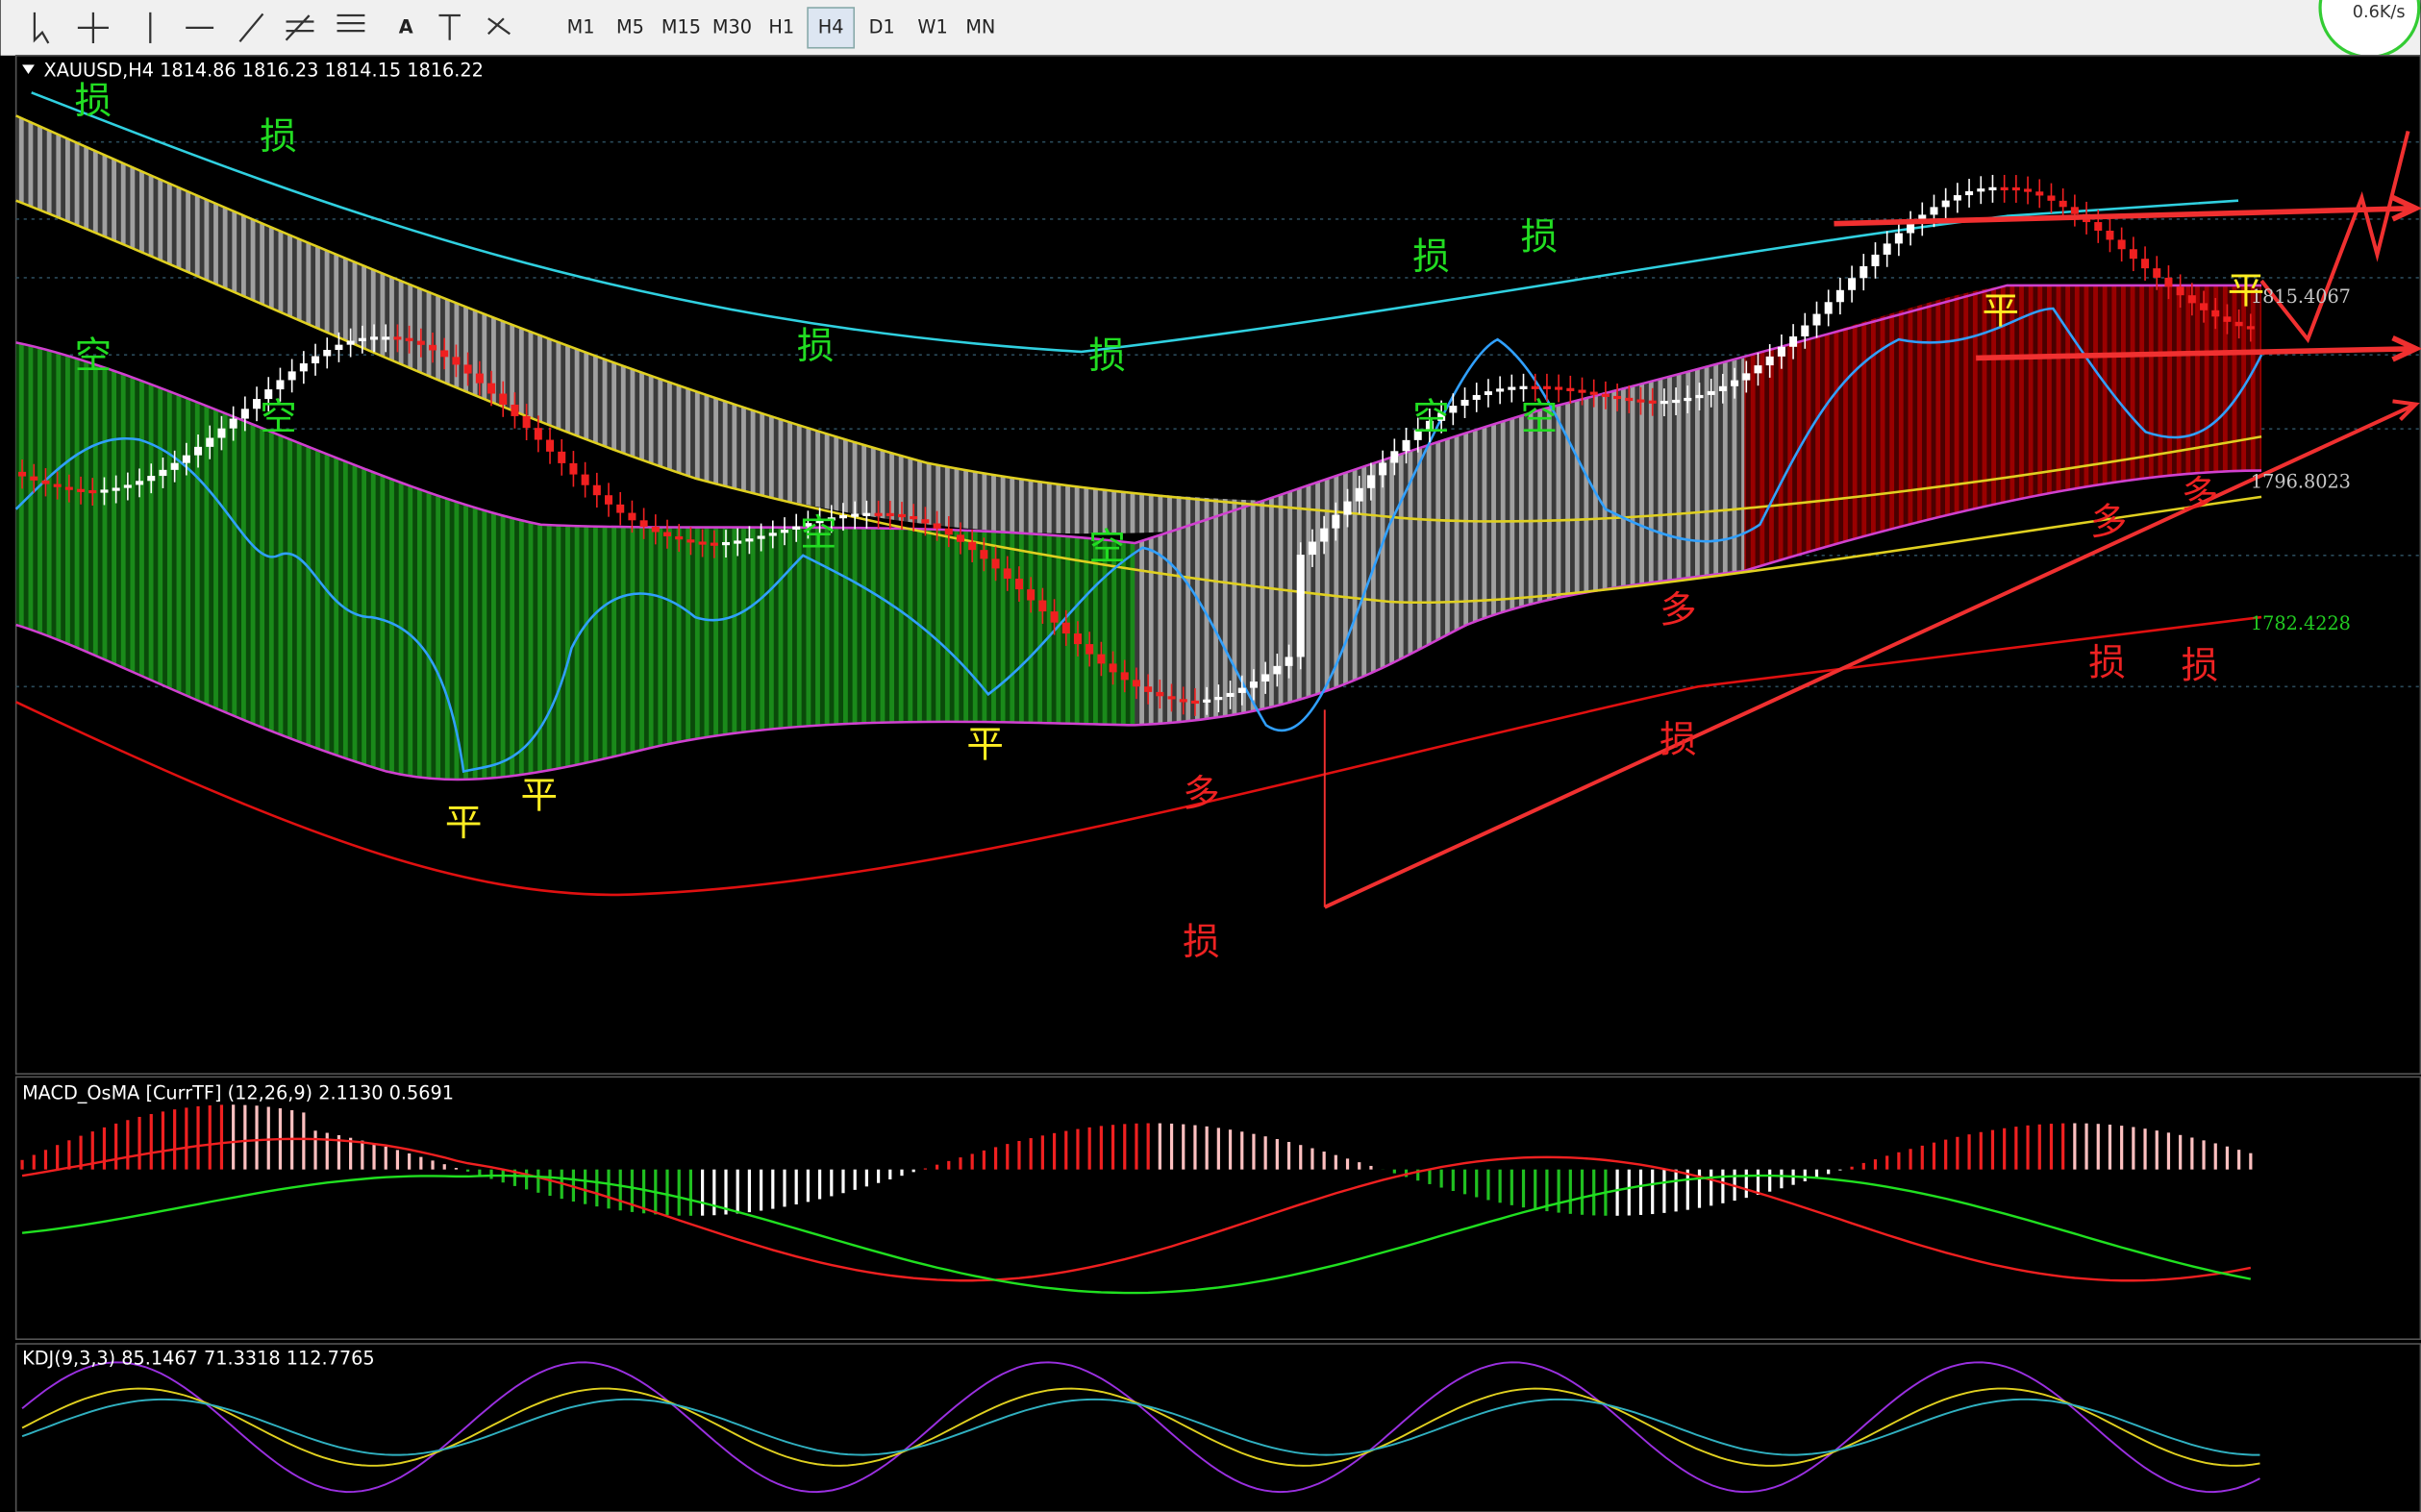 Image resolution: width=2421 pixels, height=1512 pixels. What do you see at coordinates (198, 1359) in the screenshot?
I see `kdj-header: KDJ(9,3,3) 85.1467 71.3318 112.7765` at bounding box center [198, 1359].